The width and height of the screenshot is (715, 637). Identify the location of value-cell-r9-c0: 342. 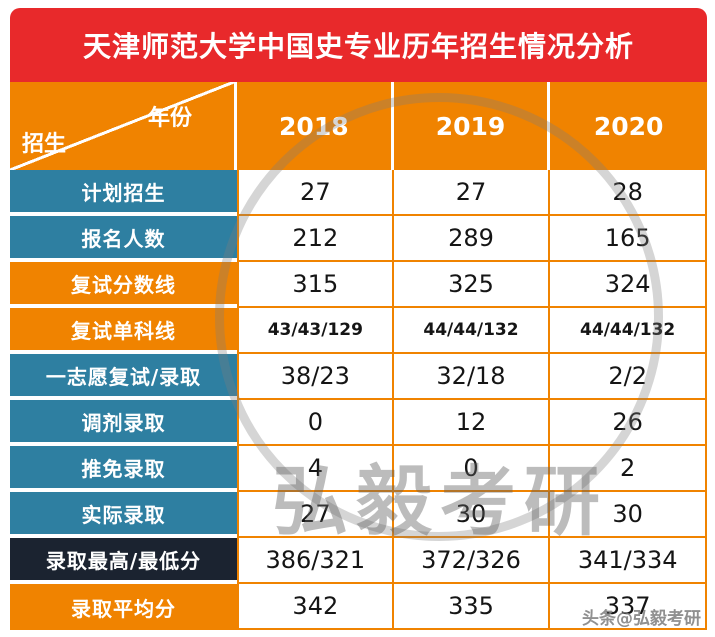
(315, 607).